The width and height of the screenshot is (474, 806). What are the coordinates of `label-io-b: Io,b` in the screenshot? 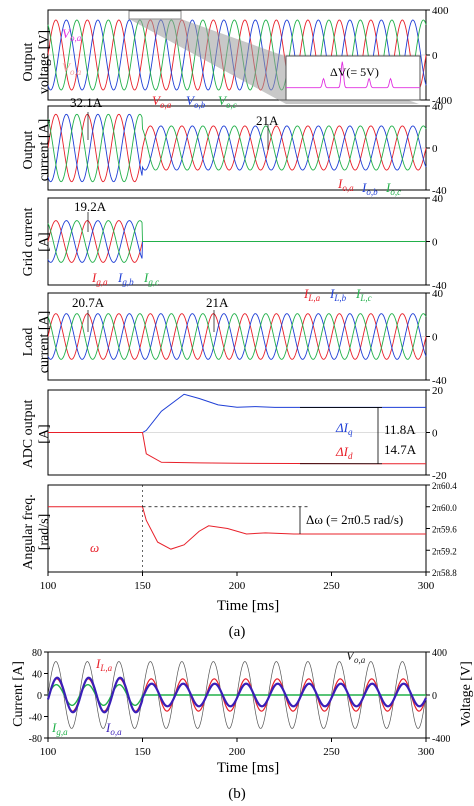 It's located at (369, 188).